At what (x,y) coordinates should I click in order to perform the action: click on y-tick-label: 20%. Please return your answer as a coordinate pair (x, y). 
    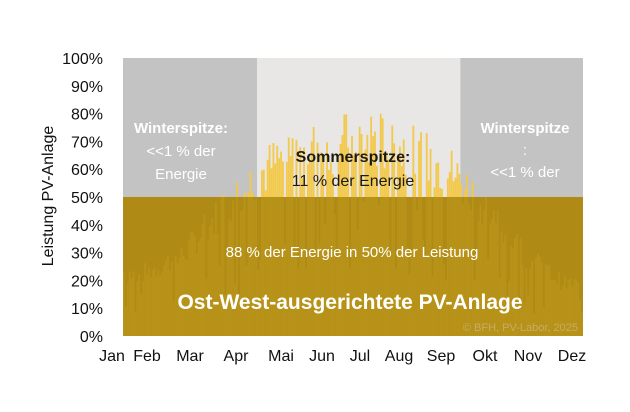
    Looking at the image, I should click on (87, 281).